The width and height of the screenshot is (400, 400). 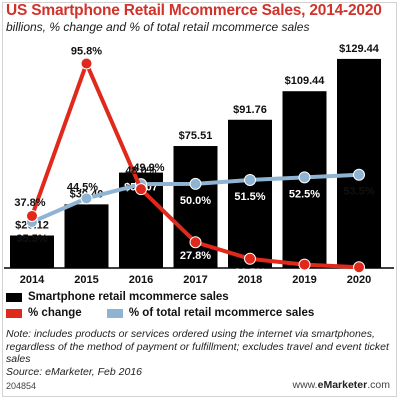 I want to click on pct-change-label-2014: 37.8%, so click(x=29, y=203).